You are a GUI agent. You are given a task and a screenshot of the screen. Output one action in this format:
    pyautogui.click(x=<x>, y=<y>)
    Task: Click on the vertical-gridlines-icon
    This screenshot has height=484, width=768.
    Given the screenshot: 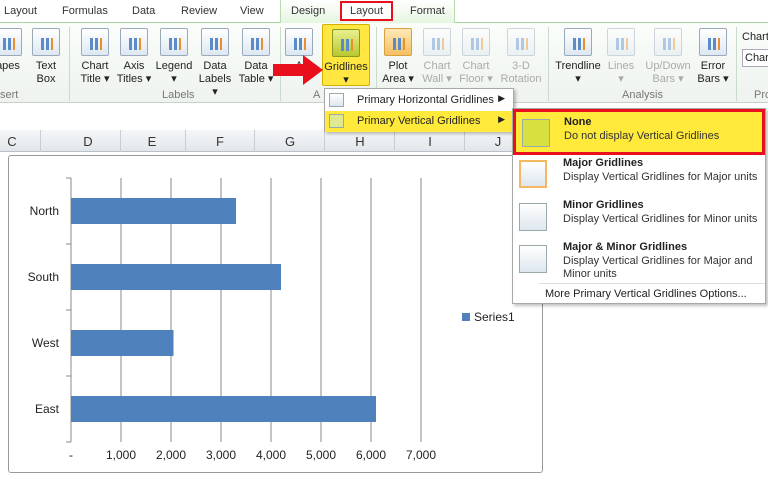 What is the action you would take?
    pyautogui.click(x=336, y=121)
    